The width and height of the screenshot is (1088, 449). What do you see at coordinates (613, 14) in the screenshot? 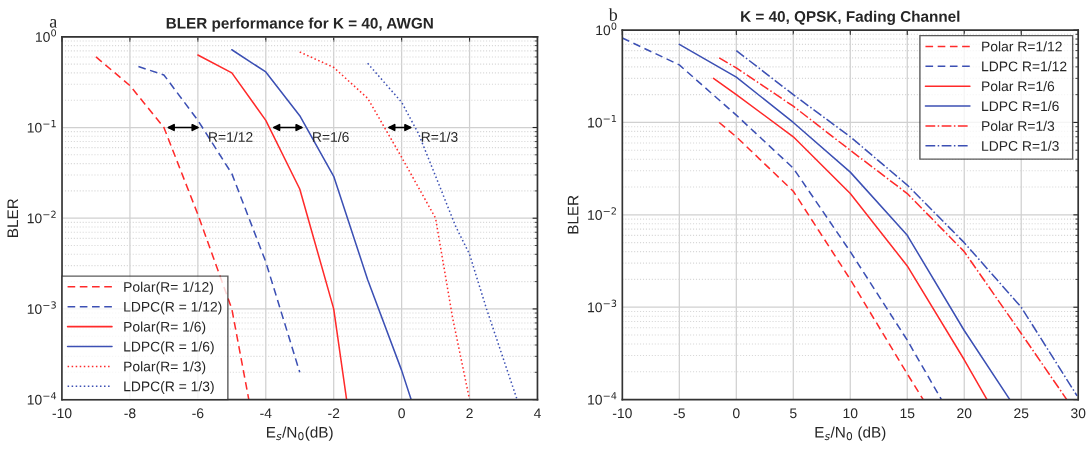
I see `text: b` at bounding box center [613, 14].